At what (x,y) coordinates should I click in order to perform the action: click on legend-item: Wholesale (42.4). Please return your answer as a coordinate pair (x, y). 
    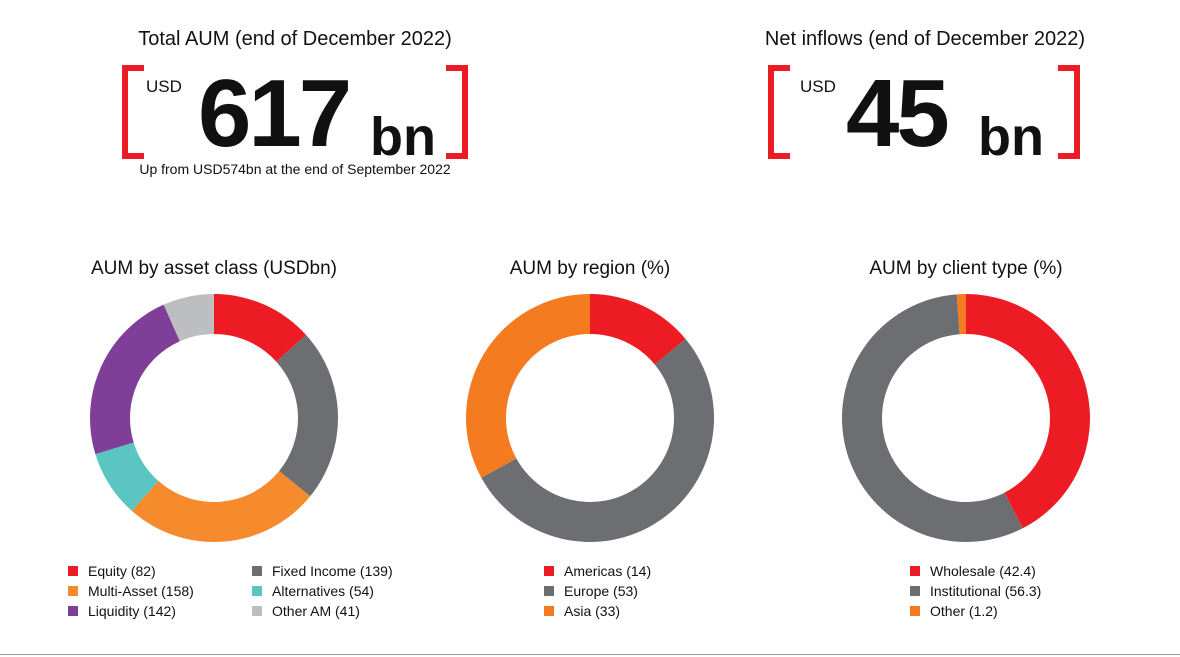
    Looking at the image, I should click on (973, 571).